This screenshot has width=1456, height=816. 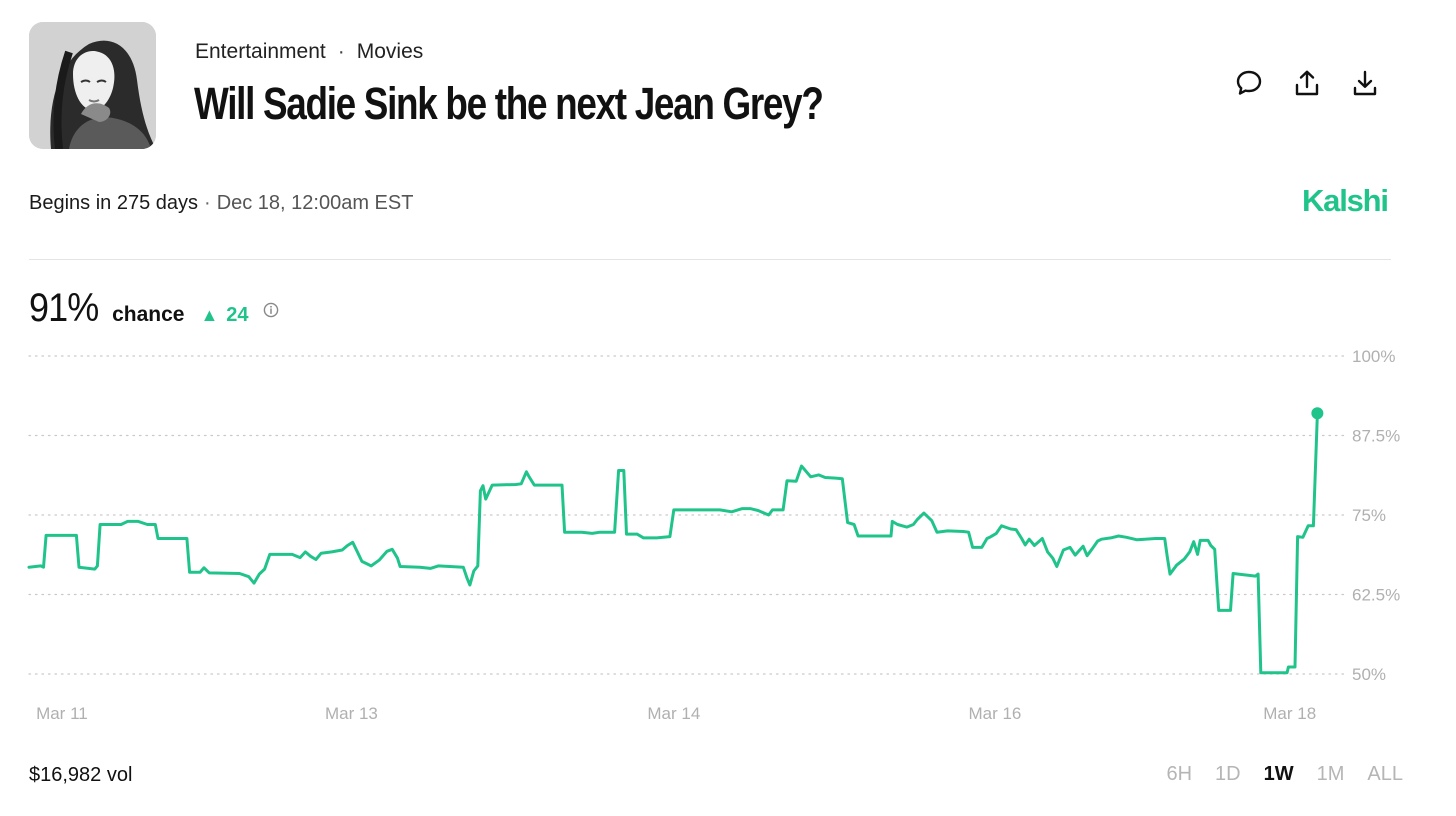 What do you see at coordinates (260, 51) in the screenshot?
I see `breadcrumb-category: Entertainment` at bounding box center [260, 51].